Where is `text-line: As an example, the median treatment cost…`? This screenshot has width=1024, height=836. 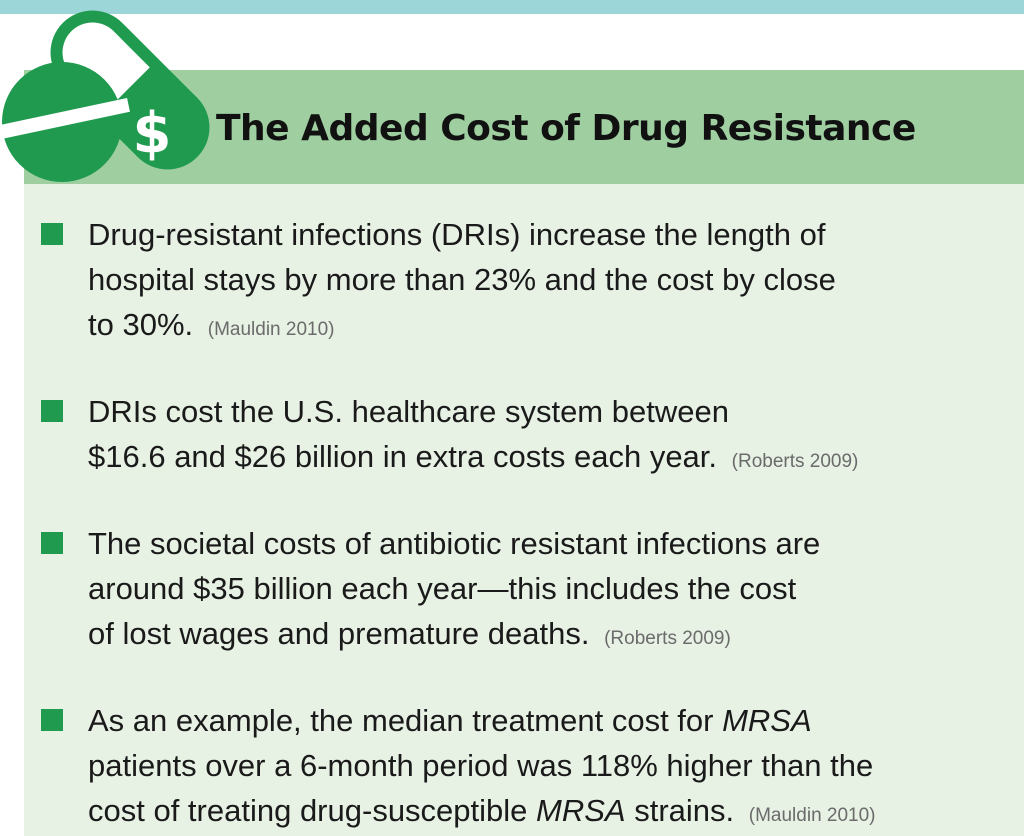
text-line: As an example, the median treatment cost… is located at coordinates (544, 720).